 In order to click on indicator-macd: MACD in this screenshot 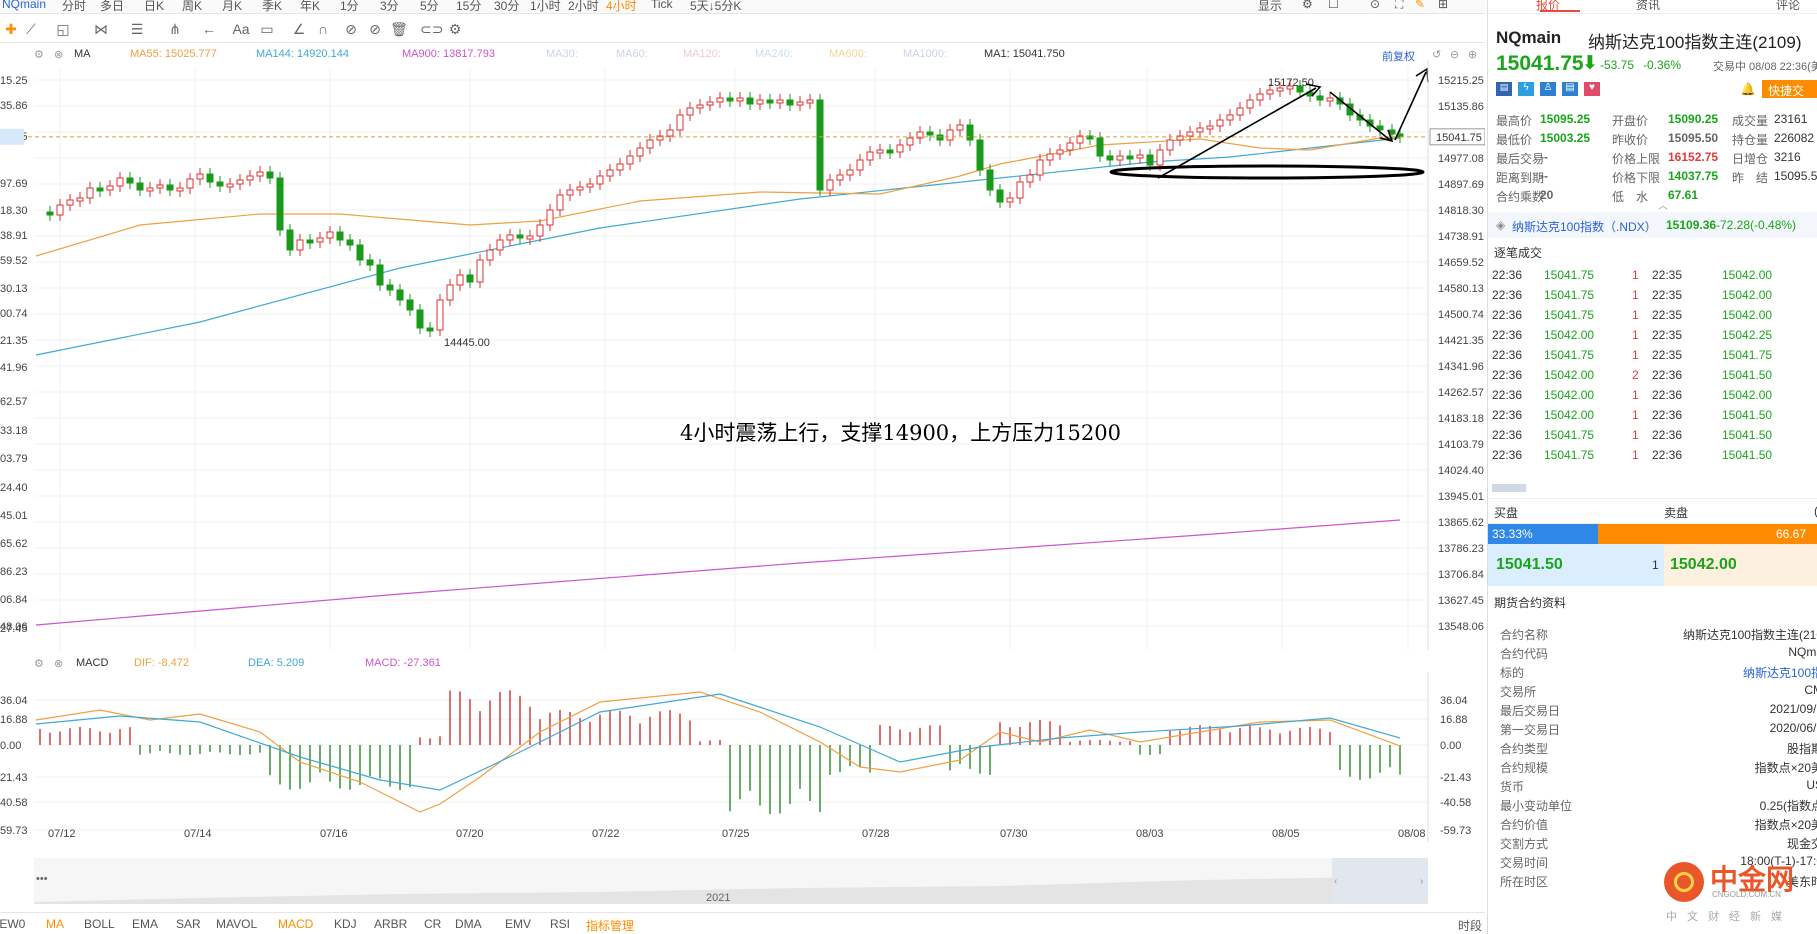, I will do `click(296, 924)`.